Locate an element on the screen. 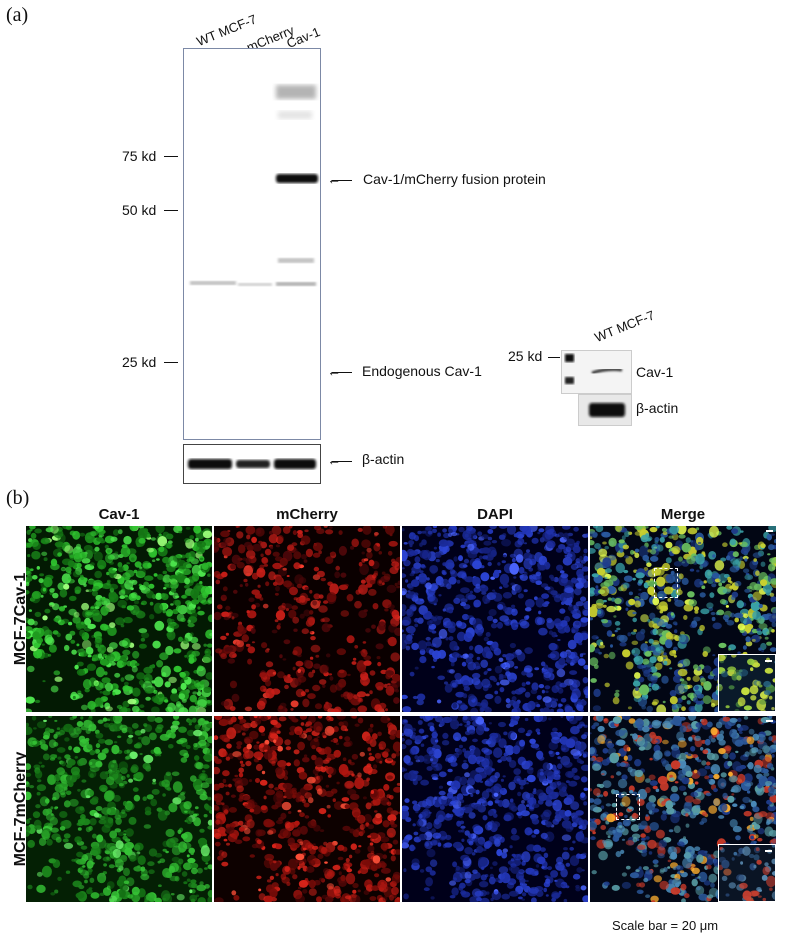  side-marker-25kd: 25 kd is located at coordinates (525, 356).